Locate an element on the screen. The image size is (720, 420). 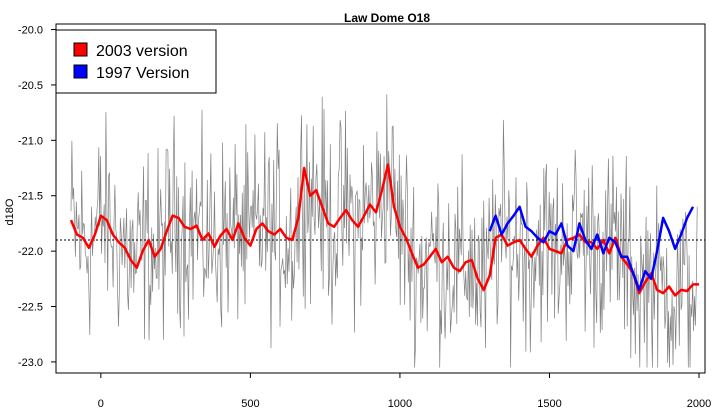
x-axis: 0 500 1000 1500 2000 is located at coordinates (404, 391).